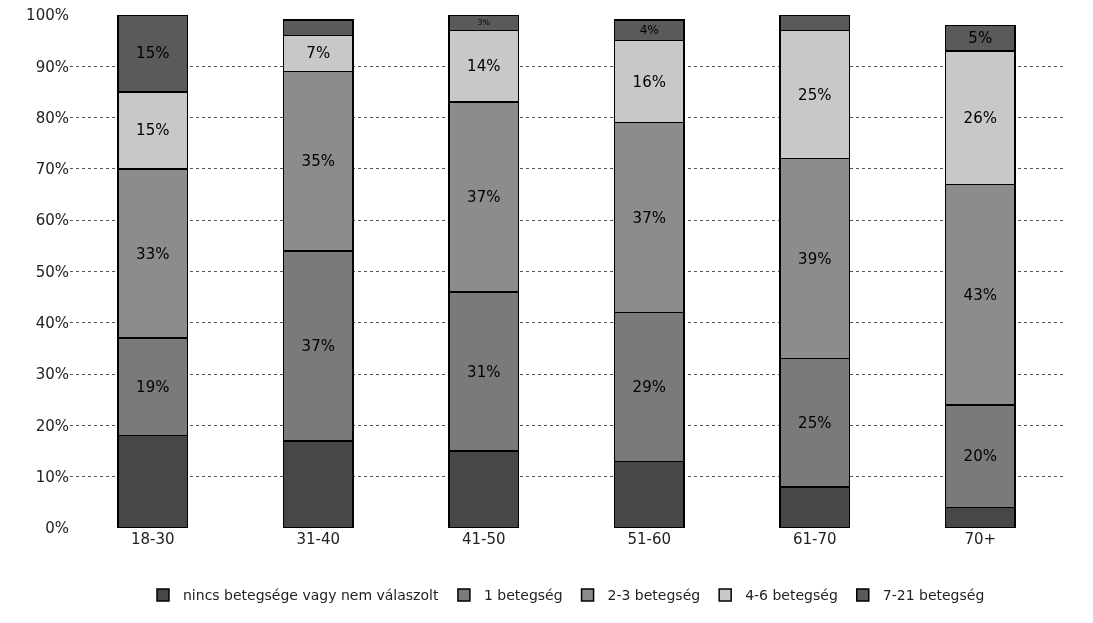 Image resolution: width=1093 pixels, height=623 pixels. What do you see at coordinates (649, 539) in the screenshot?
I see `x-tick-label: 51-60` at bounding box center [649, 539].